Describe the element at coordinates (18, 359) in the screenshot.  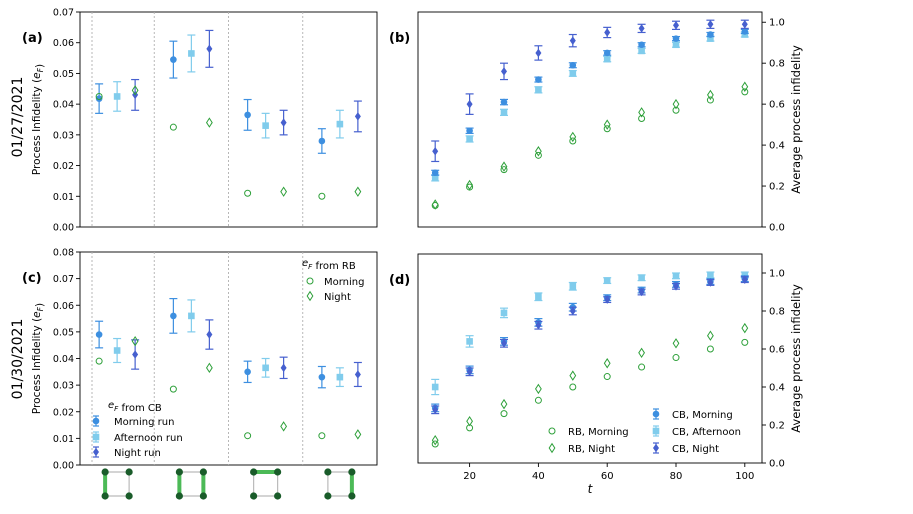
I see `date-label-c: 01/30/2021` at that location.